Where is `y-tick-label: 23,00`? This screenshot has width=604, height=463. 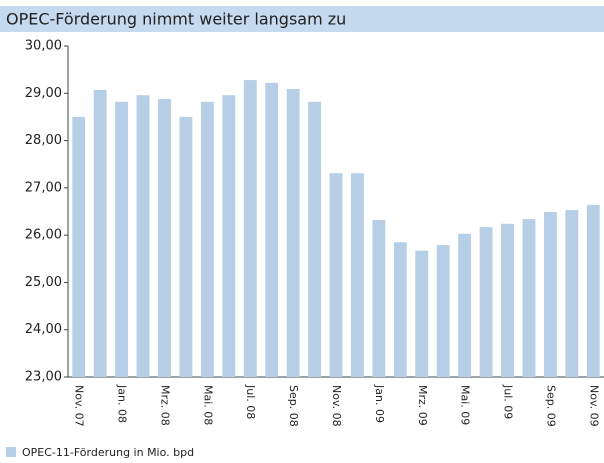
y-tick-label: 23,00 is located at coordinates (43, 377).